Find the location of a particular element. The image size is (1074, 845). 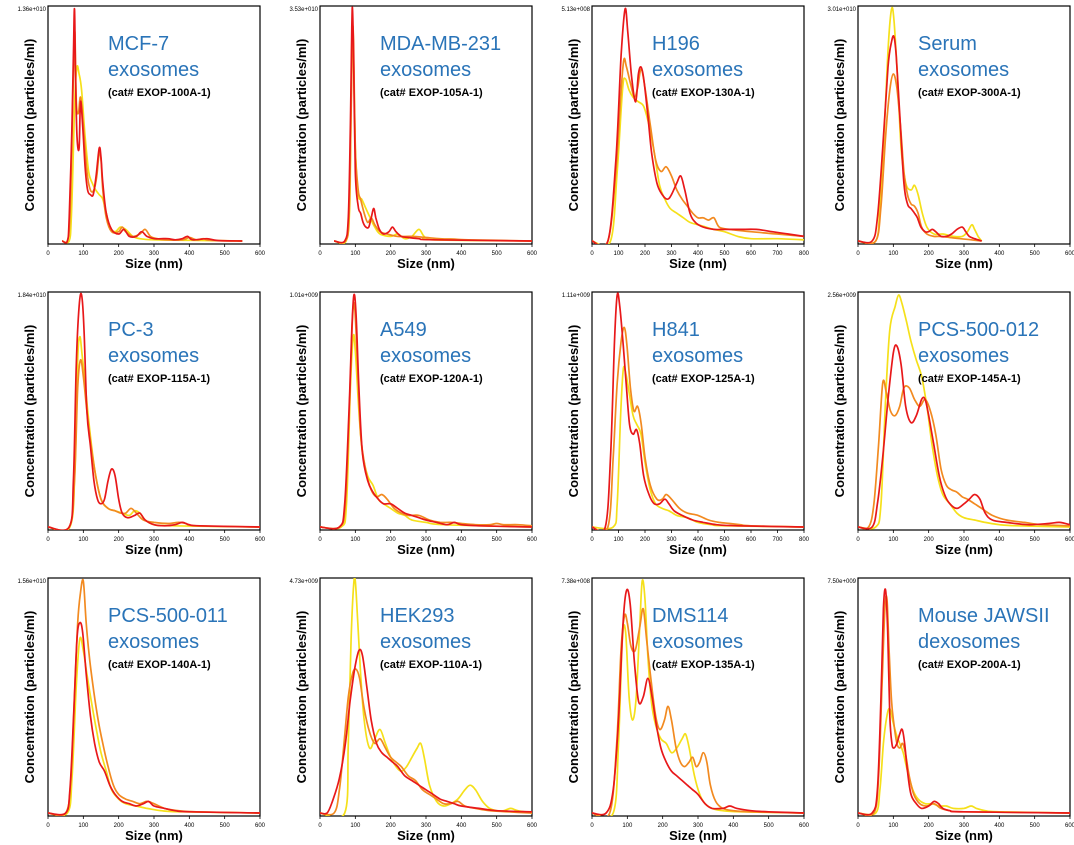

catalog-number: (cat# EXOP-110A-1) is located at coordinates (431, 665).